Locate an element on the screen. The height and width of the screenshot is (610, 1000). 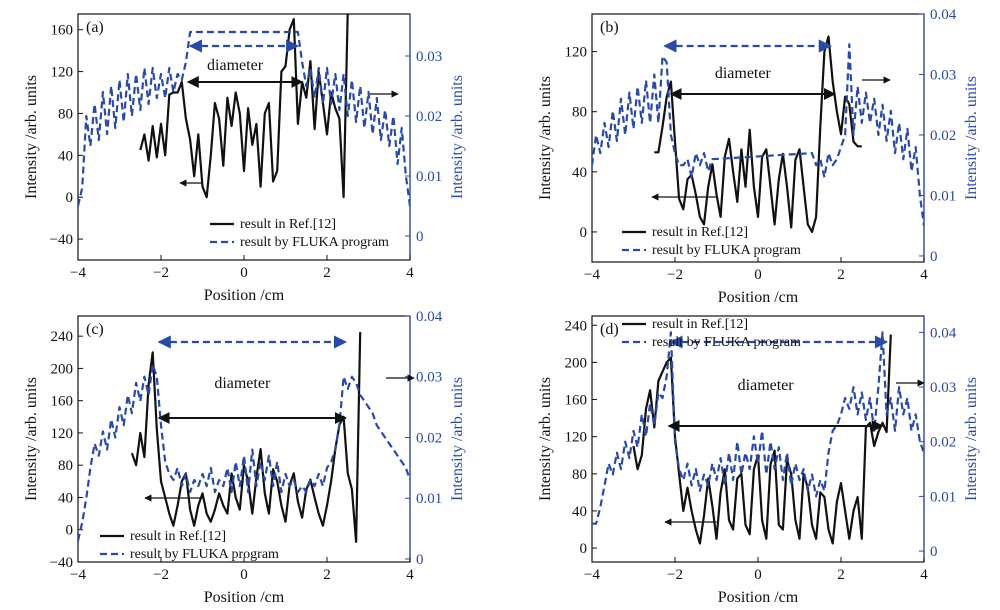
panel-label: (b) is located at coordinates (609, 27).